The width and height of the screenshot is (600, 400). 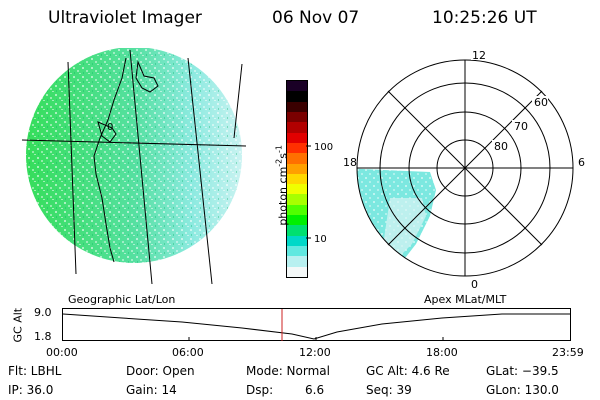 I want to click on altitude-ylabel: GC Alt, so click(x=18, y=325).